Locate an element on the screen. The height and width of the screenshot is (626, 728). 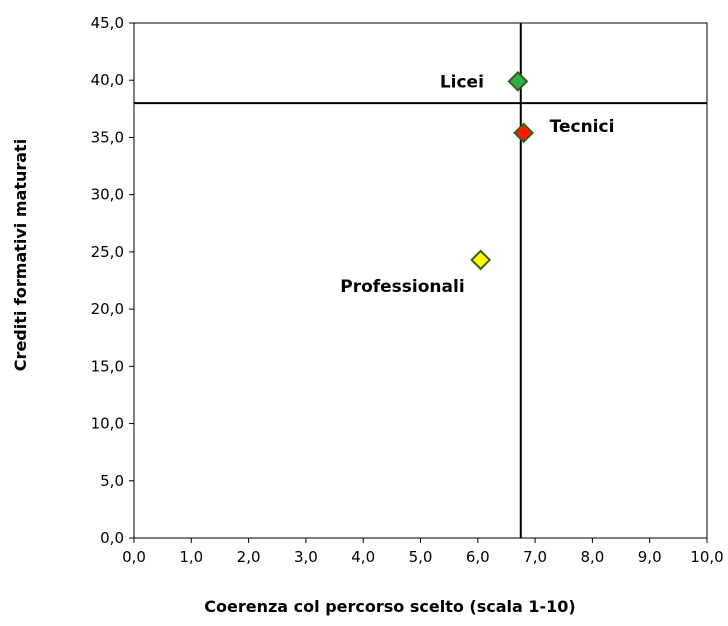
data-label-professionali: Professionali is located at coordinates (402, 287).